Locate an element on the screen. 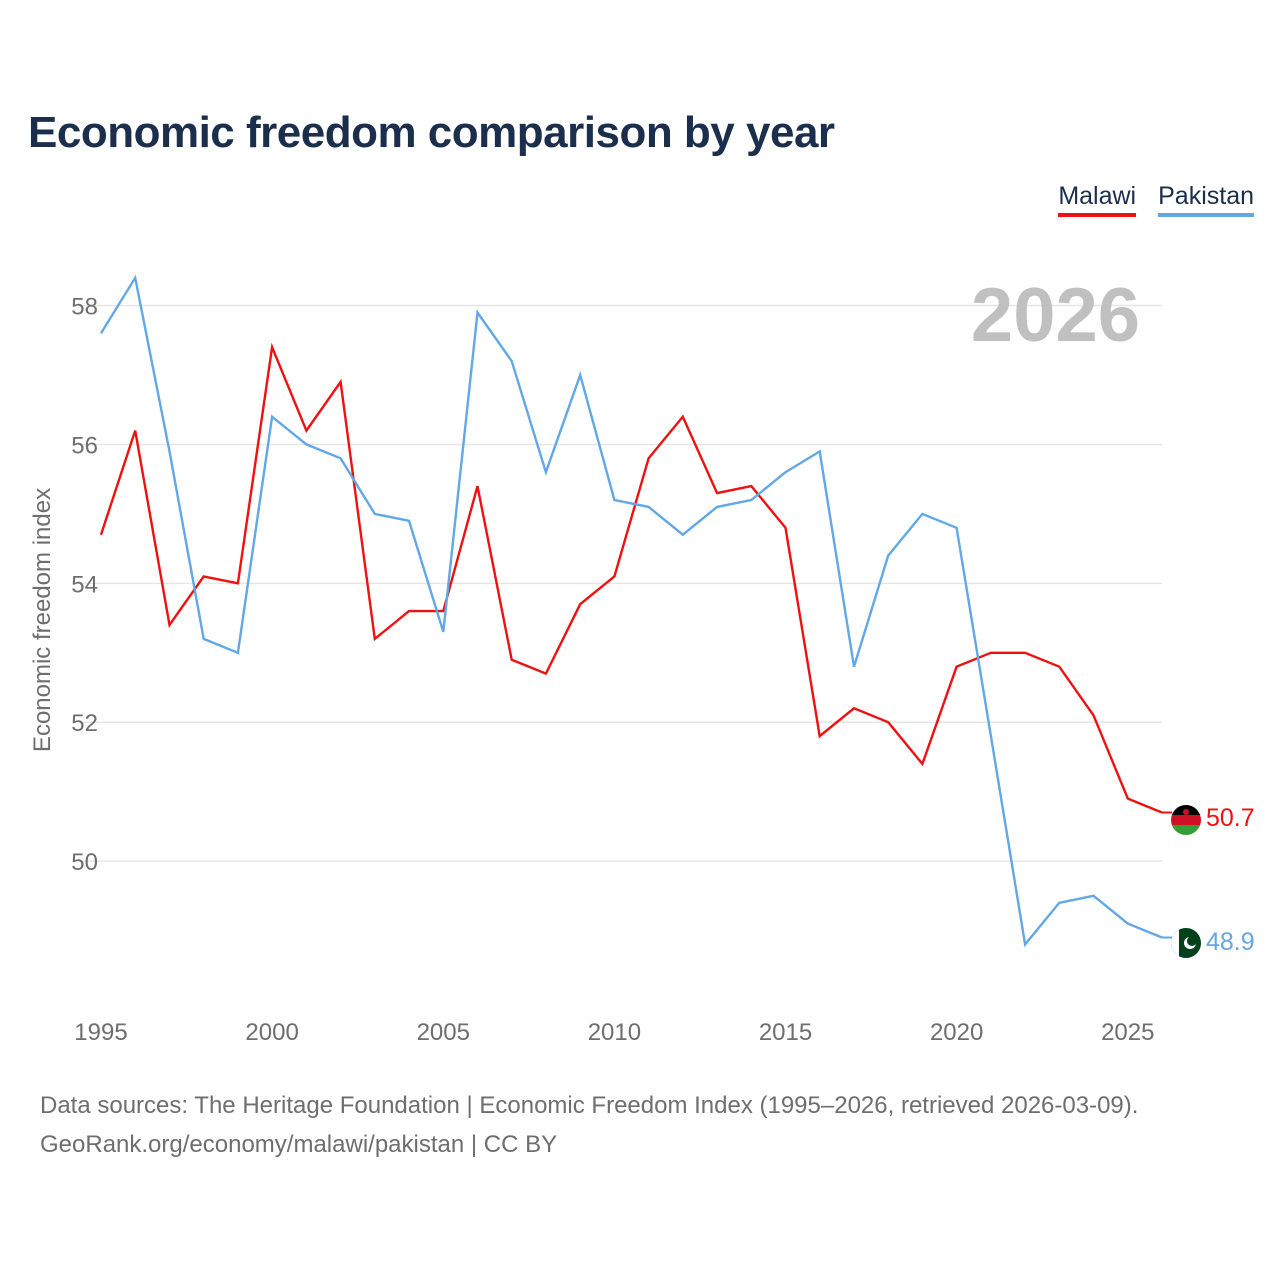 This screenshot has width=1280, height=1280. y-axis-ticks: 50 52 54 56 58 is located at coordinates (84, 585).